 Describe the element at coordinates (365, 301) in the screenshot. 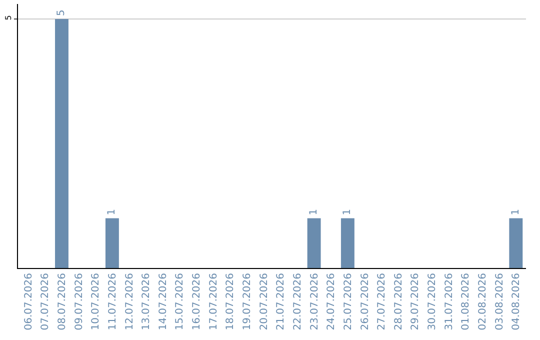

I see `x-tick-label: 26.07.2026` at that location.